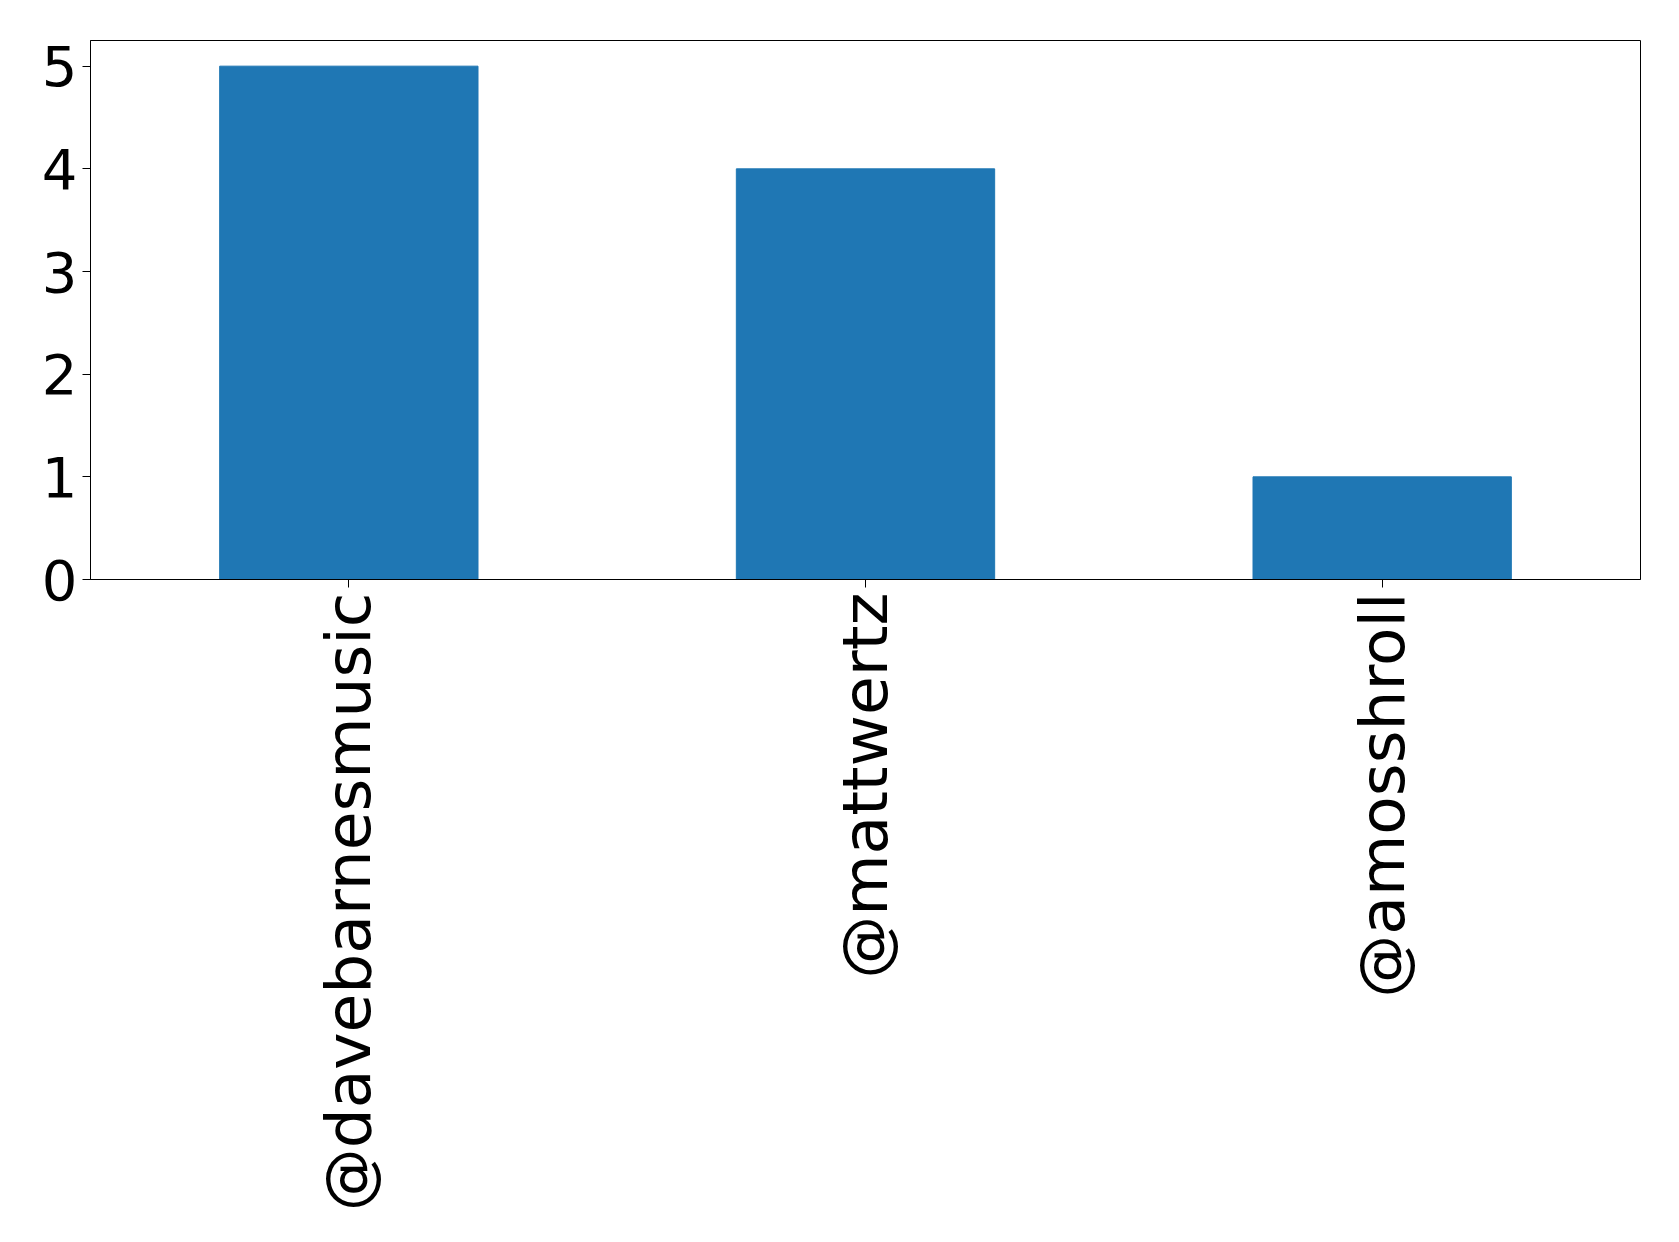  Describe the element at coordinates (59, 67) in the screenshot. I see `y-tick-label: 5` at that location.